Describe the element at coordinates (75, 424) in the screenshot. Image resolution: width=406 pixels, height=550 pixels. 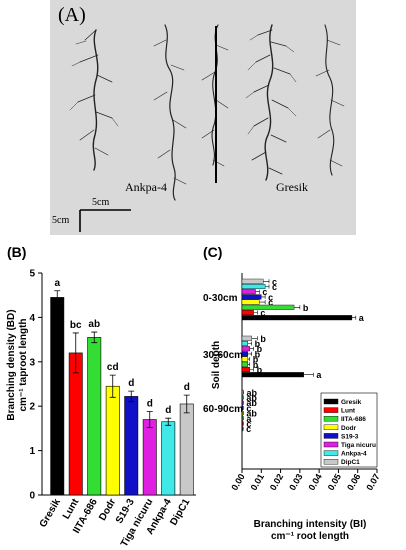
I see `b-bar-lunt` at that location.